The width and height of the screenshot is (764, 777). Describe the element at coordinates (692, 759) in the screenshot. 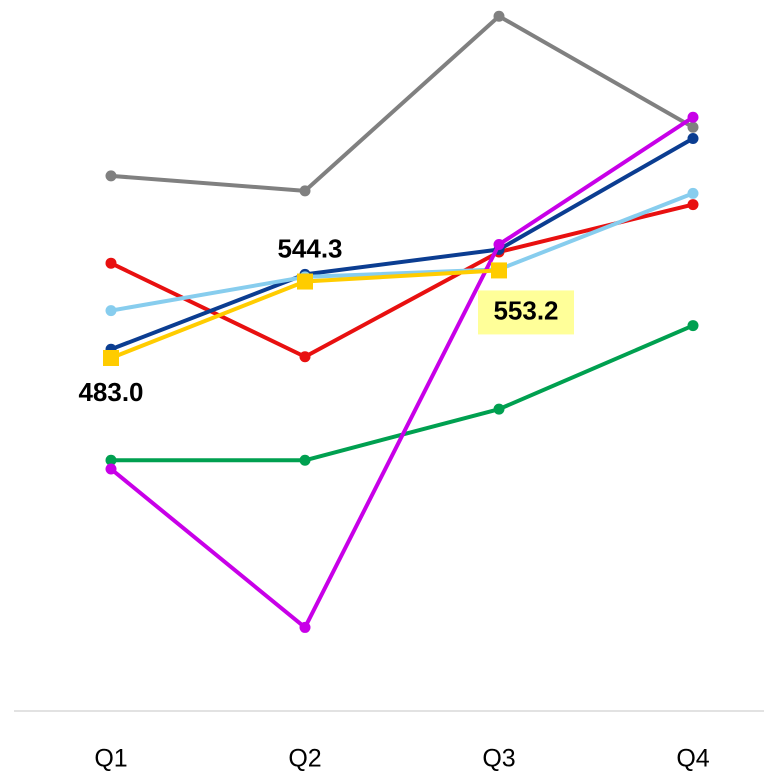

I see `x-tick-label: Q4` at that location.